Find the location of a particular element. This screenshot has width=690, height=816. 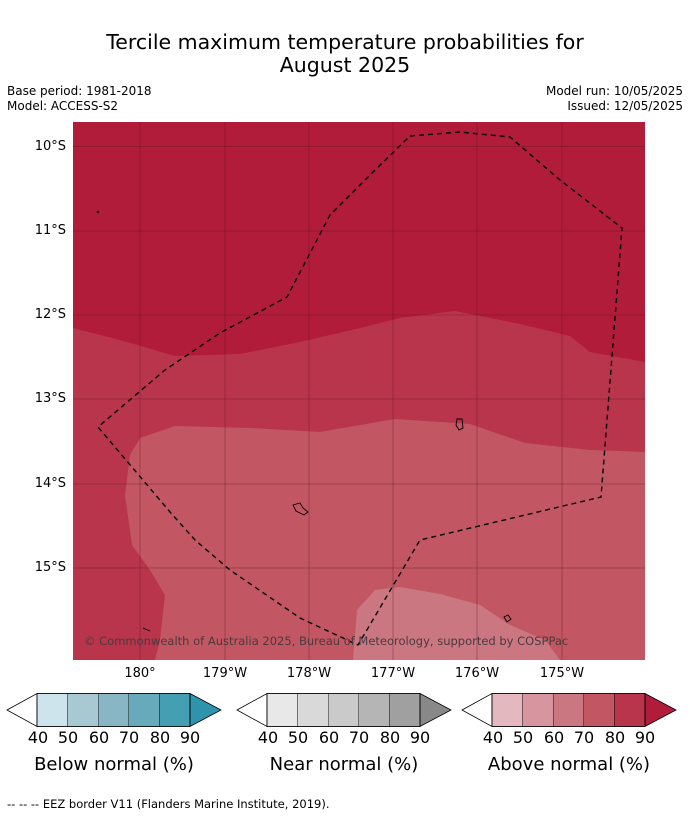

lon-label-175w: 175°W is located at coordinates (562, 673).